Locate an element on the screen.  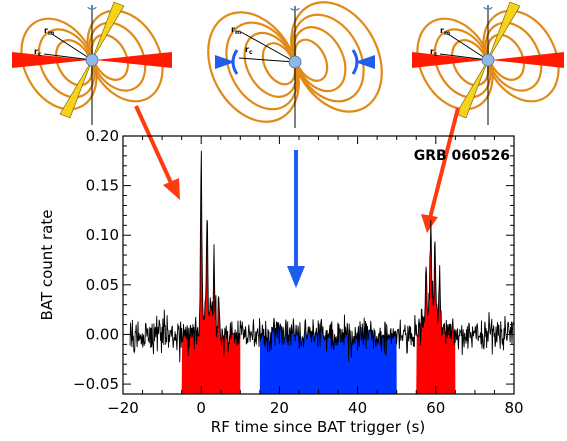
x-axis-title: RF time since BAT trigger (s) is located at coordinates (318, 427).